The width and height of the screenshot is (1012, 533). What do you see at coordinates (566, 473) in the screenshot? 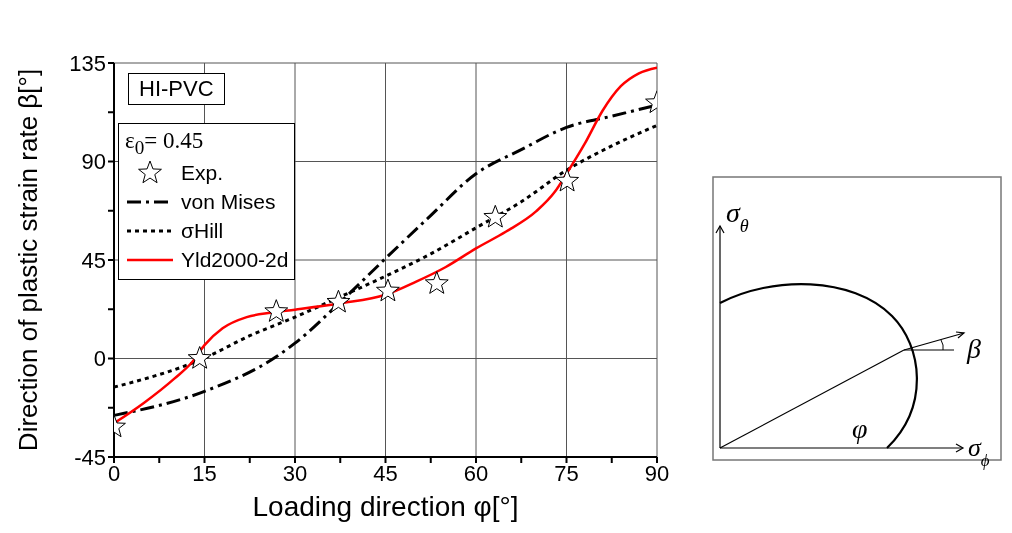
I see `x-tick-label: 75` at bounding box center [566, 473].